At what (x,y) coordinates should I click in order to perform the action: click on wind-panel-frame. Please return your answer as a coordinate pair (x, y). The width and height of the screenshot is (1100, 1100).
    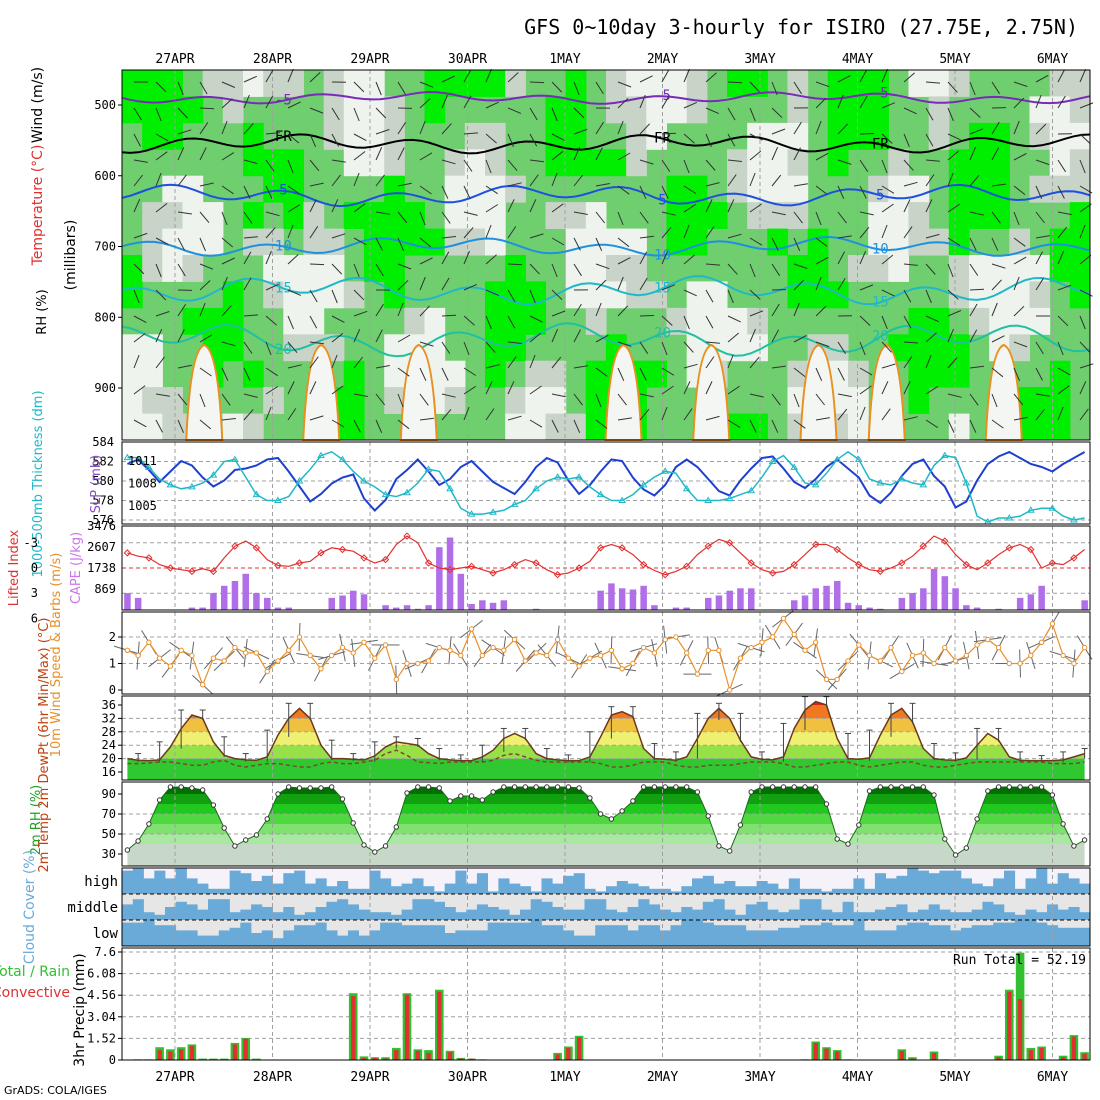
    Looking at the image, I should click on (606, 653).